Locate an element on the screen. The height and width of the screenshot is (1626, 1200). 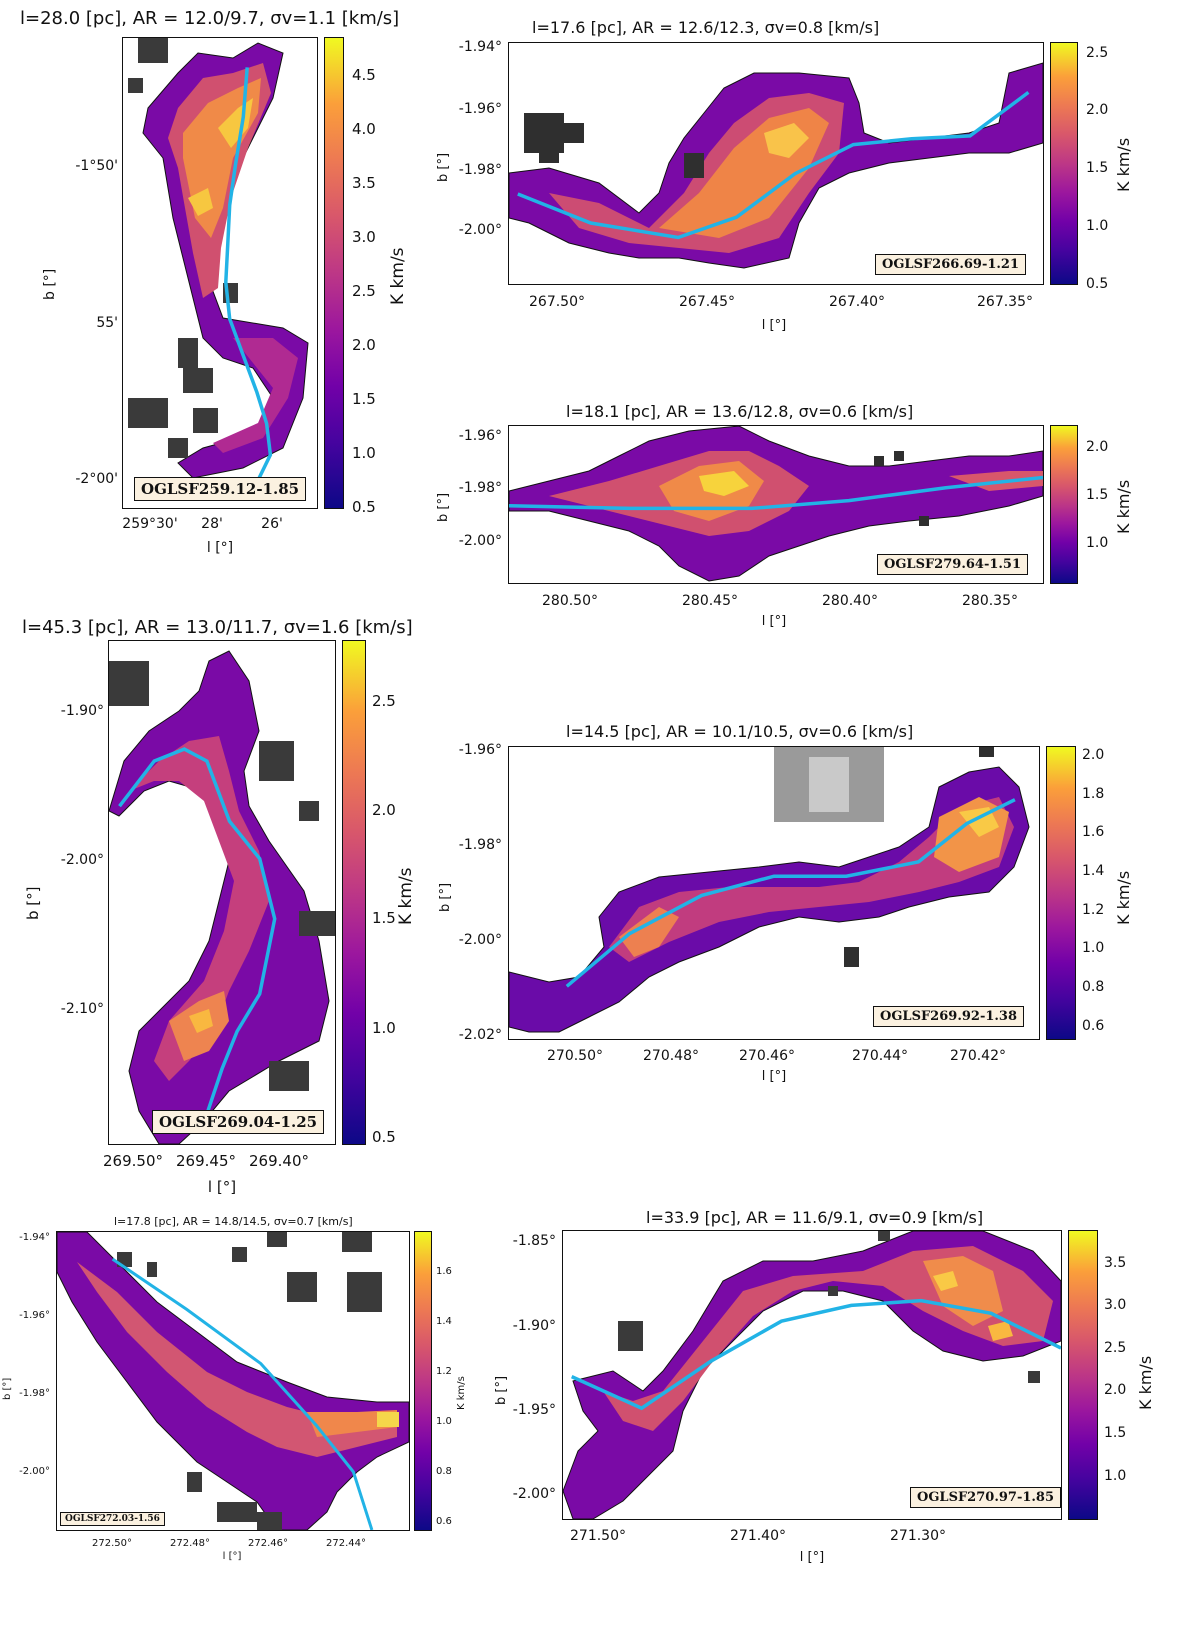
filament-id-label: OGLSF270.97-1.85 is located at coordinates (985, 1497).